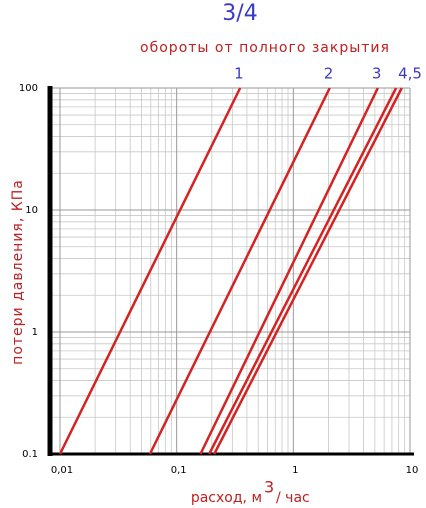 The width and height of the screenshot is (426, 508). What do you see at coordinates (377, 74) in the screenshot?
I see `line-label: 3` at bounding box center [377, 74].